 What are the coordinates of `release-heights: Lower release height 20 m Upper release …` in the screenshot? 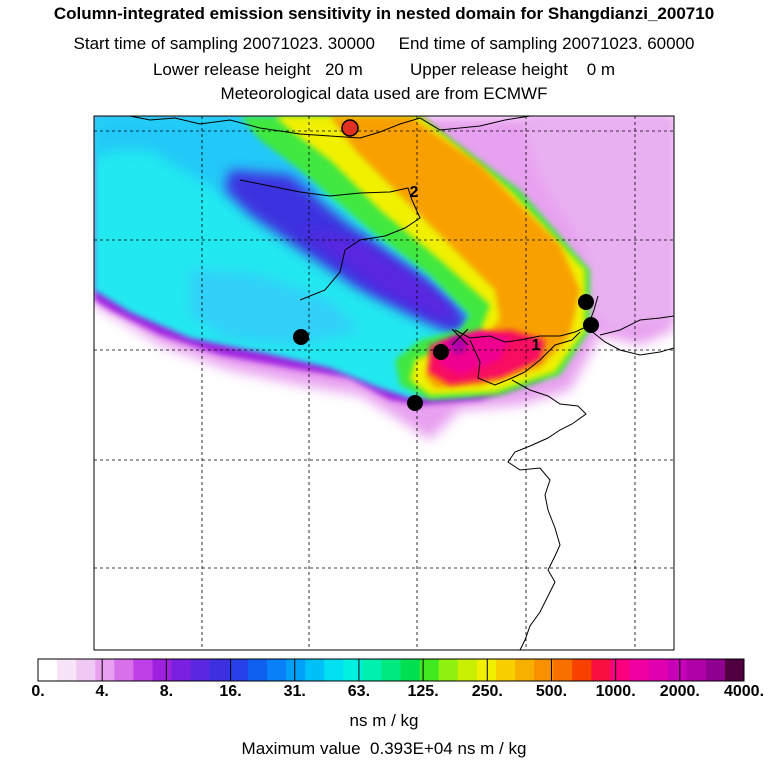 It's located at (384, 70).